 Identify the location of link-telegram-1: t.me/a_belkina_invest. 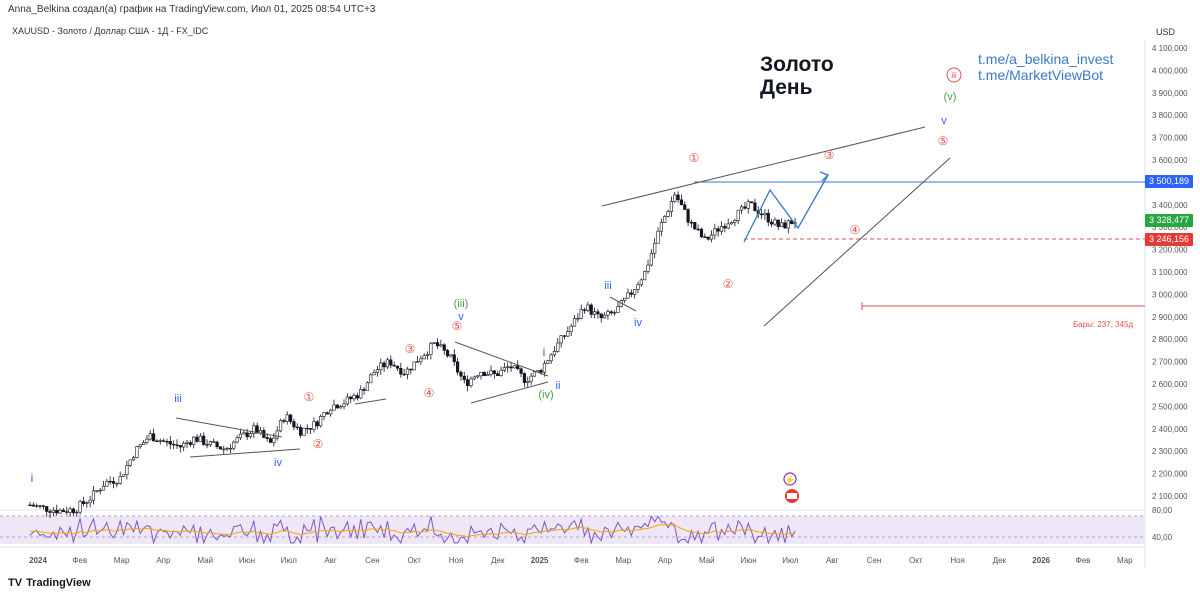
(1046, 59).